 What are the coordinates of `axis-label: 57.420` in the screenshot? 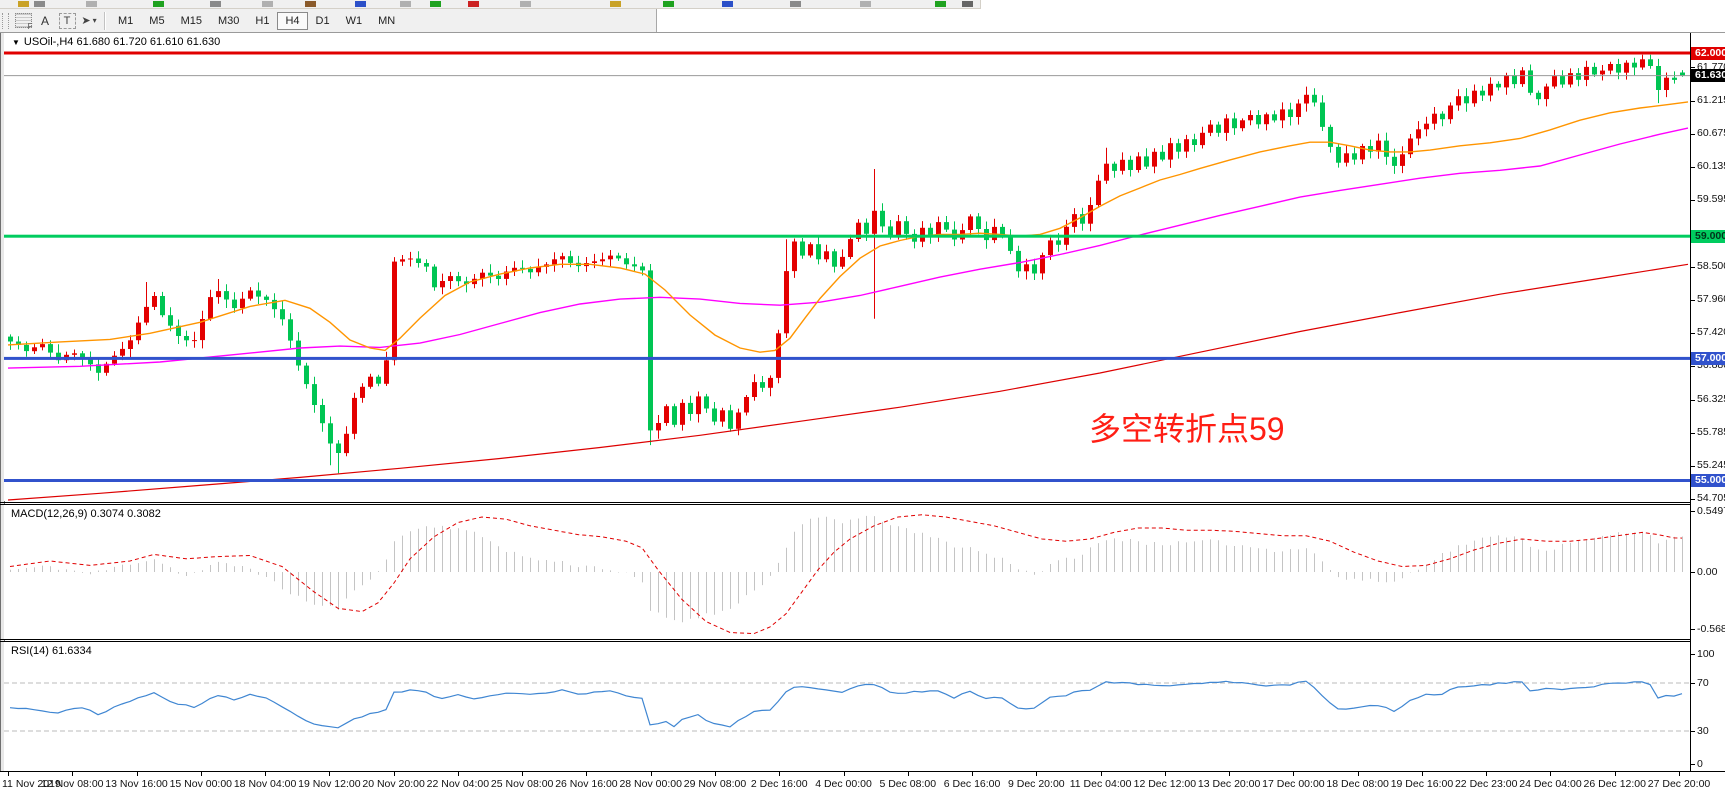 It's located at (1711, 332).